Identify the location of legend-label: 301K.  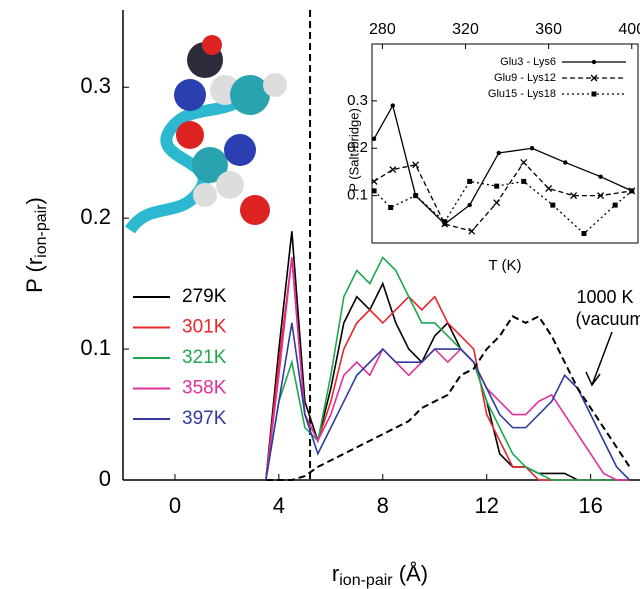
(204, 327).